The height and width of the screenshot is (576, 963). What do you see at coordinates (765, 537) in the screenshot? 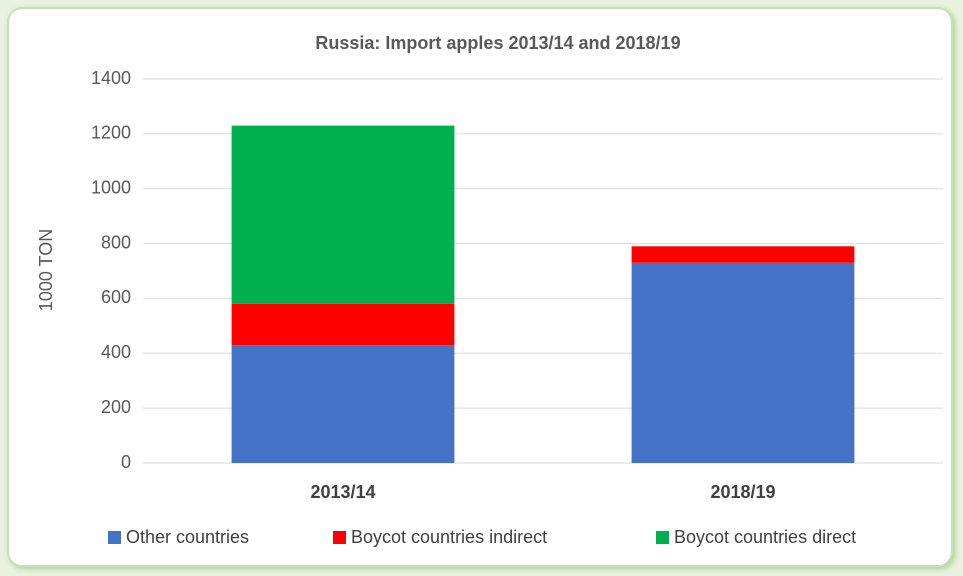
I see `legend-label: Boycot countries direct` at bounding box center [765, 537].